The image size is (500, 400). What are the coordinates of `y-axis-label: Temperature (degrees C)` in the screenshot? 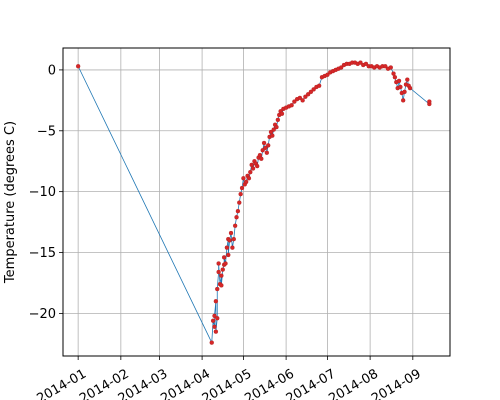 It's located at (10, 202).